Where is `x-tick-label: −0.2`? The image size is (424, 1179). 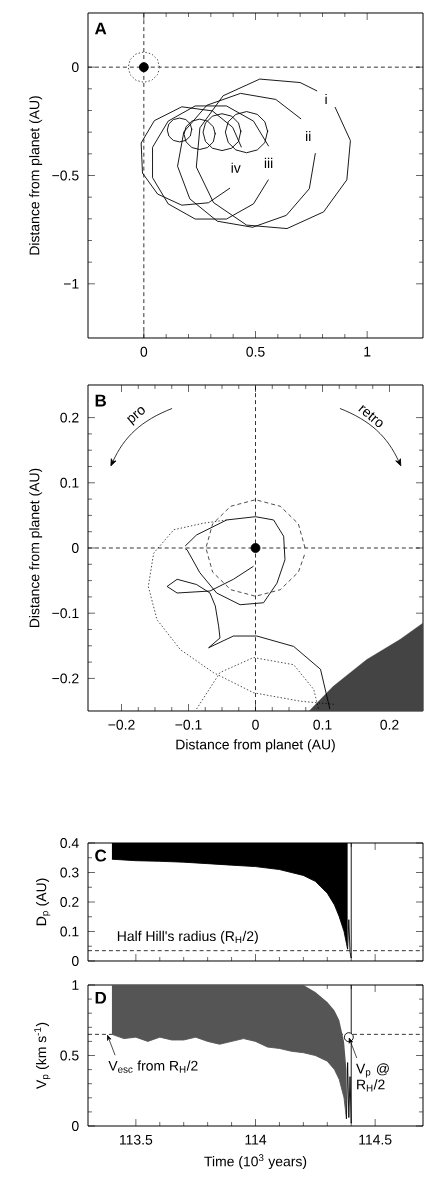
x-tick-label: −0.2 is located at coordinates (121, 724).